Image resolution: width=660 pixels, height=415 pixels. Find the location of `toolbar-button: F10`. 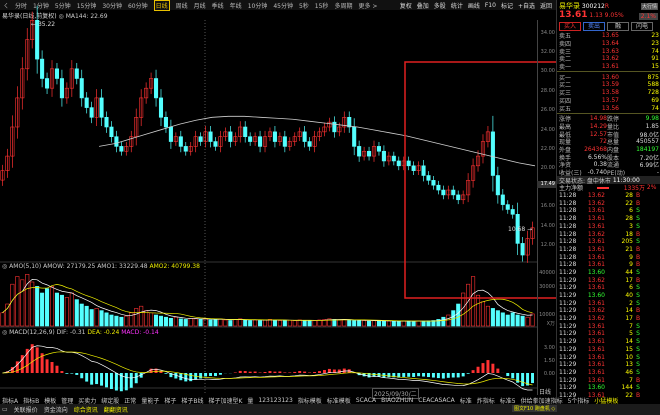

toolbar-button: F10 is located at coordinates (490, 5).